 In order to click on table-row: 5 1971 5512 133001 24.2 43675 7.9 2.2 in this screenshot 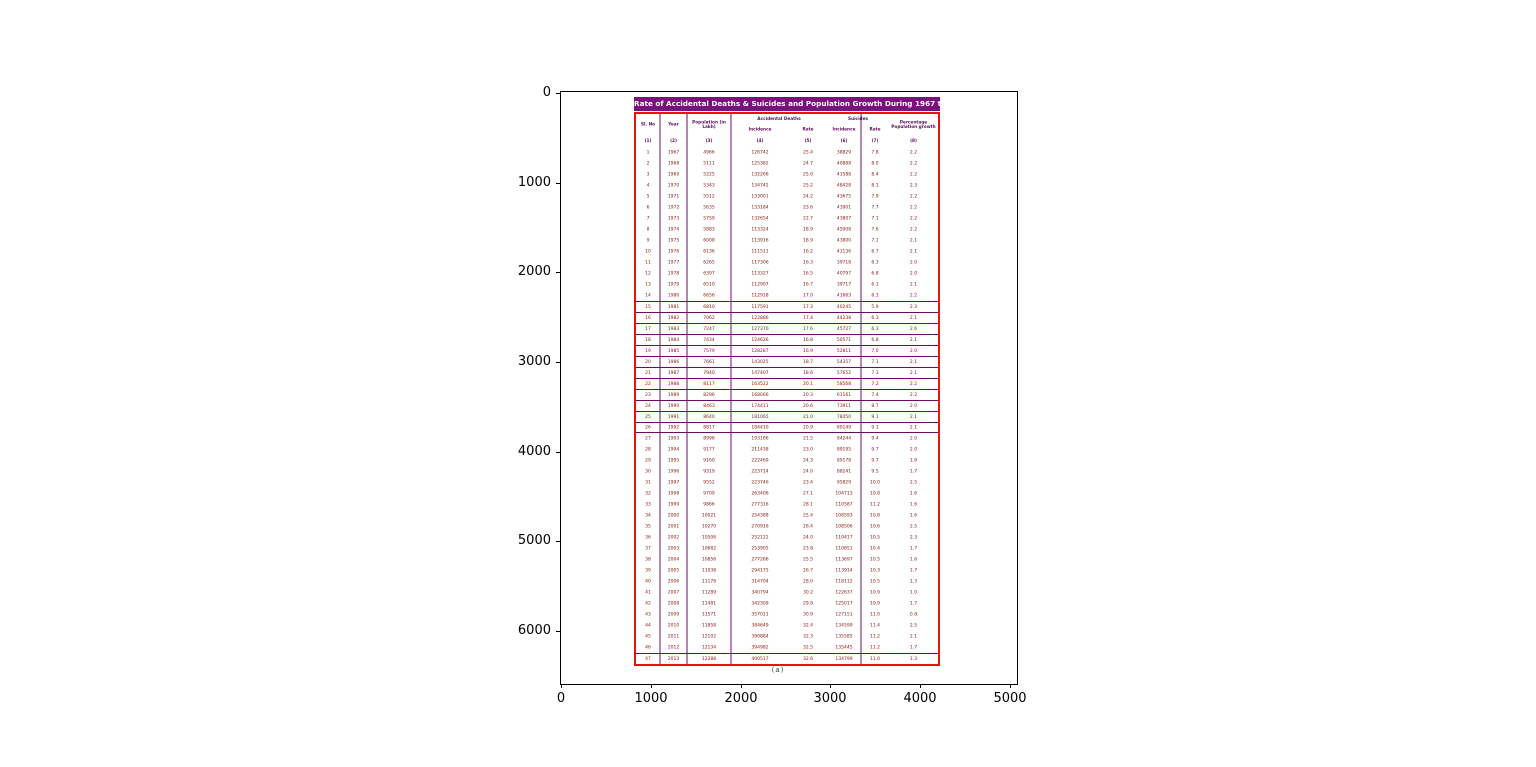, I will do `click(787, 196)`.